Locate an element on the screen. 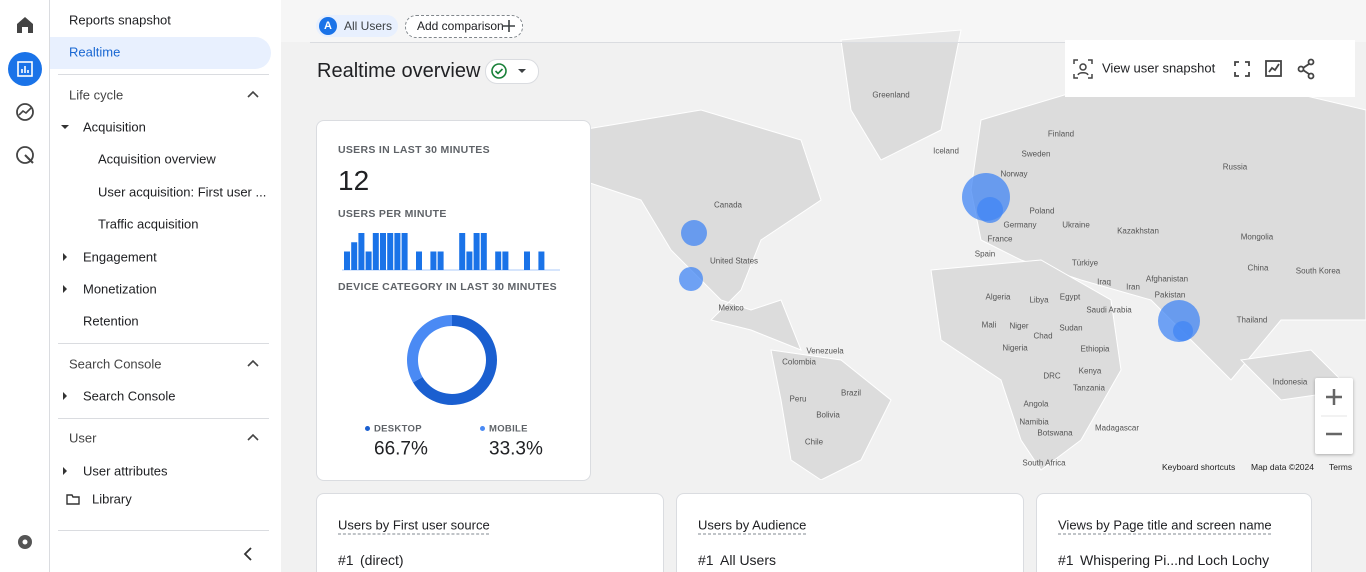 The image size is (1366, 572). map-label: Angola is located at coordinates (1036, 404).